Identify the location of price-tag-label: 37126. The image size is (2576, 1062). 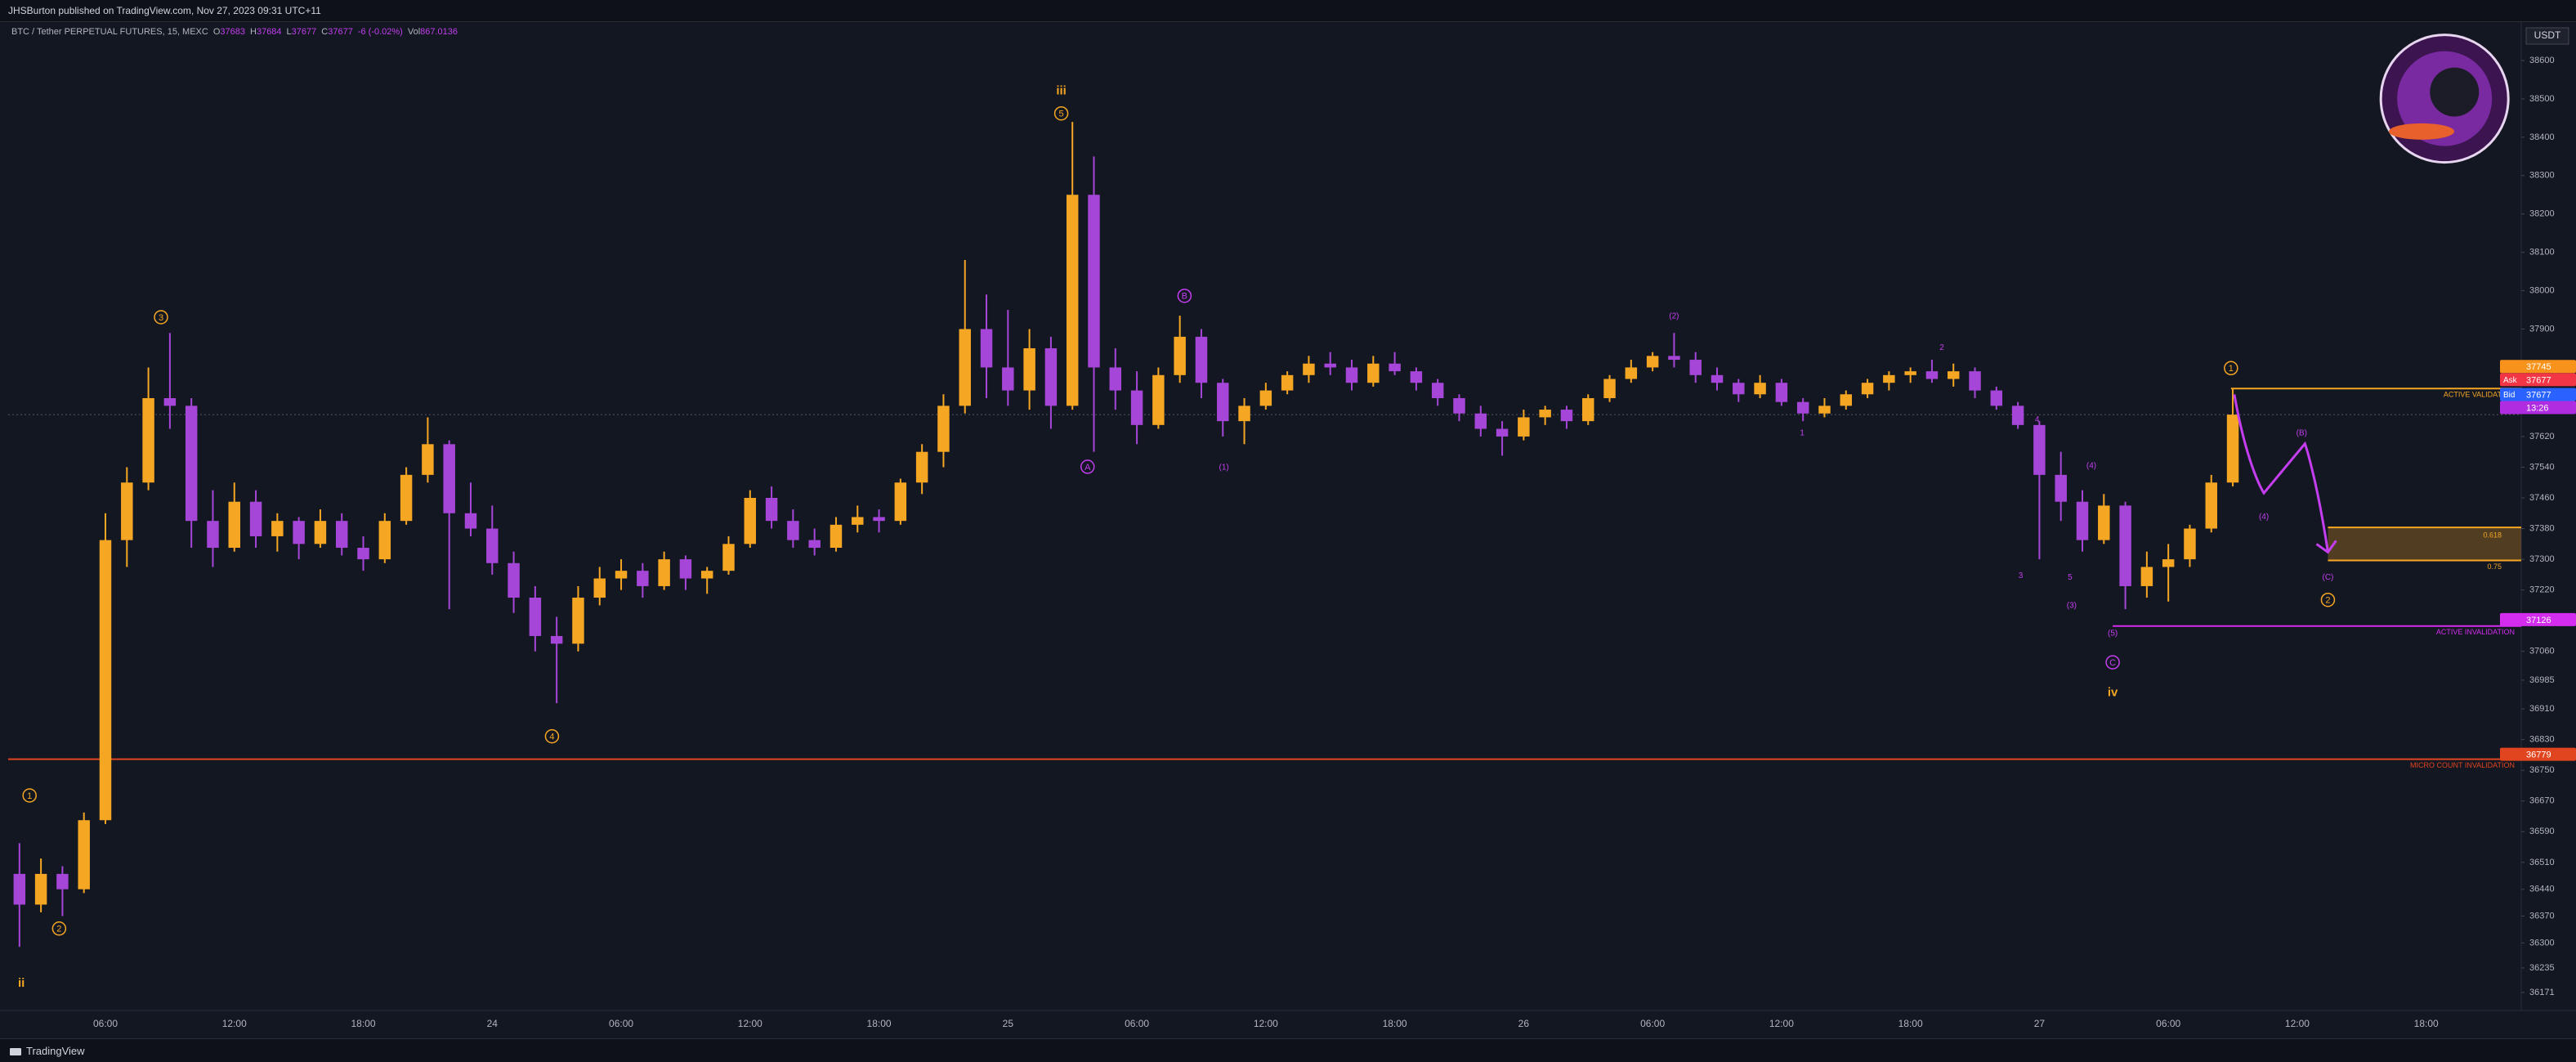
(2538, 620).